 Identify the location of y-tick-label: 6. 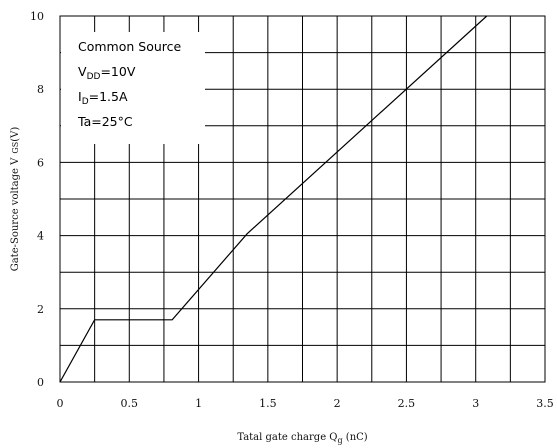
(40, 162).